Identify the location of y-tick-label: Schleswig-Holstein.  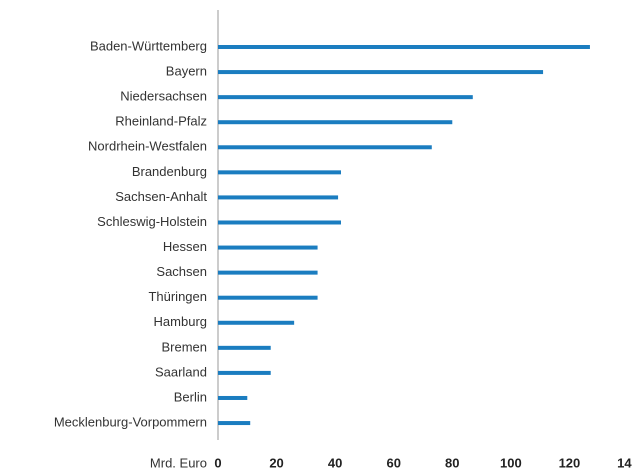
(152, 221).